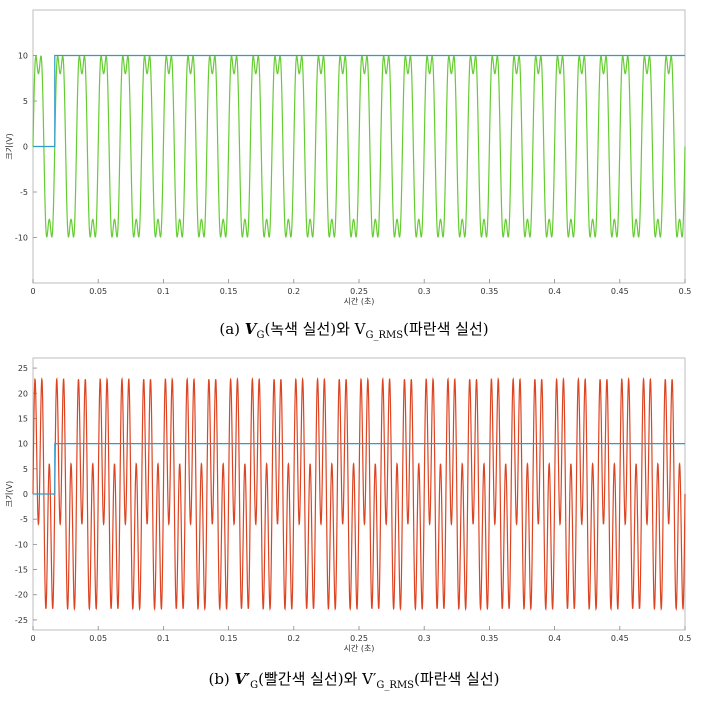  What do you see at coordinates (384, 335) in the screenshot?
I see `caption-a-subscript-rms: G_RMS` at bounding box center [384, 335].